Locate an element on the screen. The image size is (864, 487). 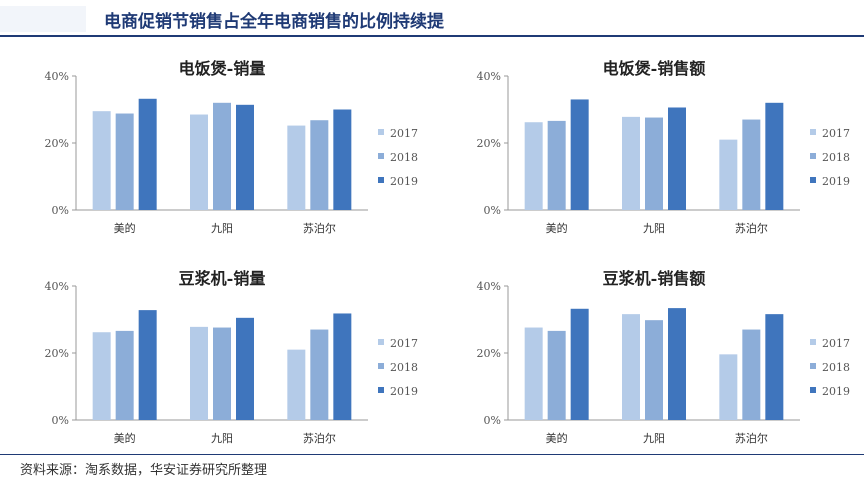
chart-title: 电饭煲-销量 is located at coordinates (222, 68).